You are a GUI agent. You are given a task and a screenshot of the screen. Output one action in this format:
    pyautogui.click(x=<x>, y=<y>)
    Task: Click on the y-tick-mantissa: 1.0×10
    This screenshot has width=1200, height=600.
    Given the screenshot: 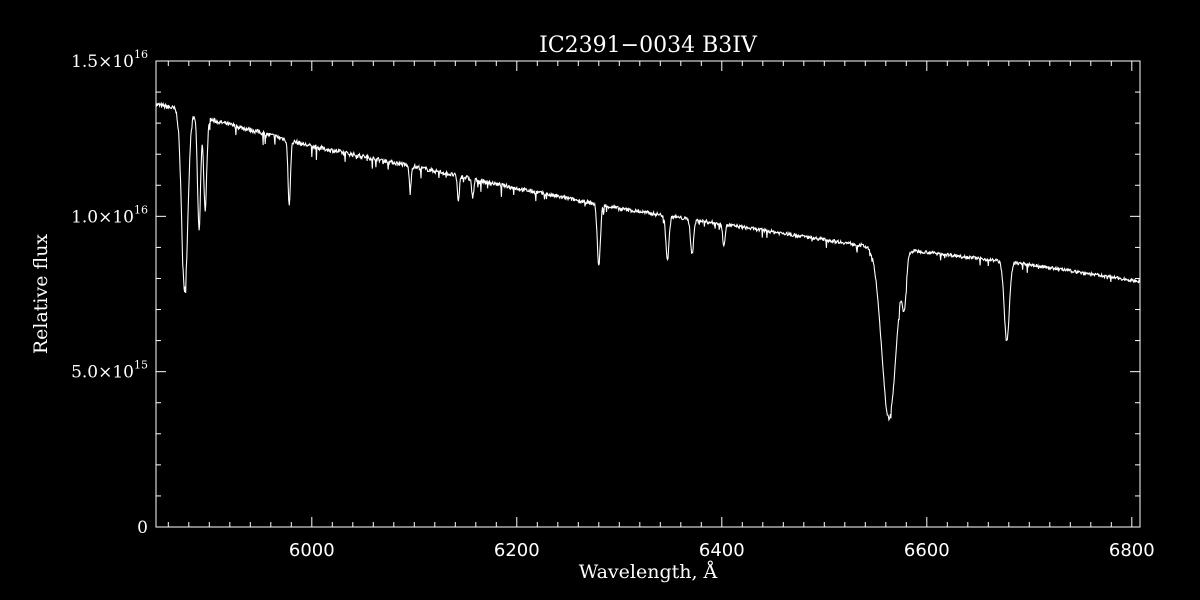 What is the action you would take?
    pyautogui.click(x=102, y=217)
    